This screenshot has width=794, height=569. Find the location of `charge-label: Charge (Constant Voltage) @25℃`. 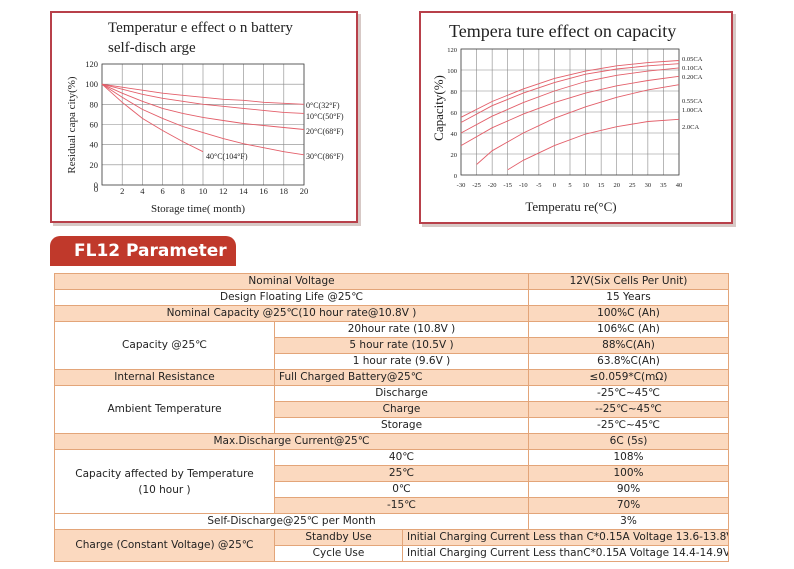

charge-label: Charge (Constant Voltage) @25℃ is located at coordinates (164, 545).